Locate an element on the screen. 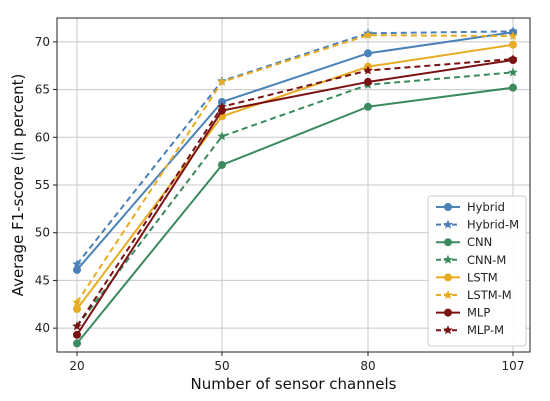 The height and width of the screenshot is (401, 550). legend-label: MLP-M is located at coordinates (485, 330).